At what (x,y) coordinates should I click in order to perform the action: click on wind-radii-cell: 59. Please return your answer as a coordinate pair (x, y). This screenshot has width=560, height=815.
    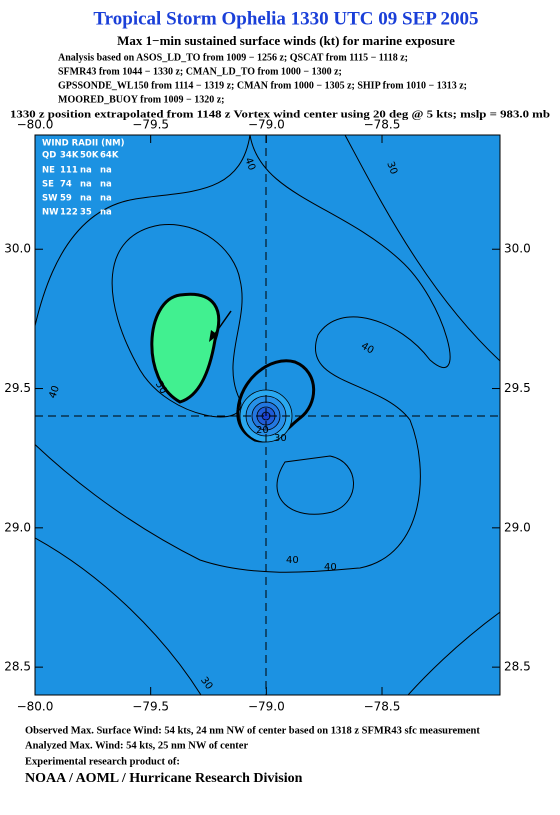
    Looking at the image, I should click on (66, 199).